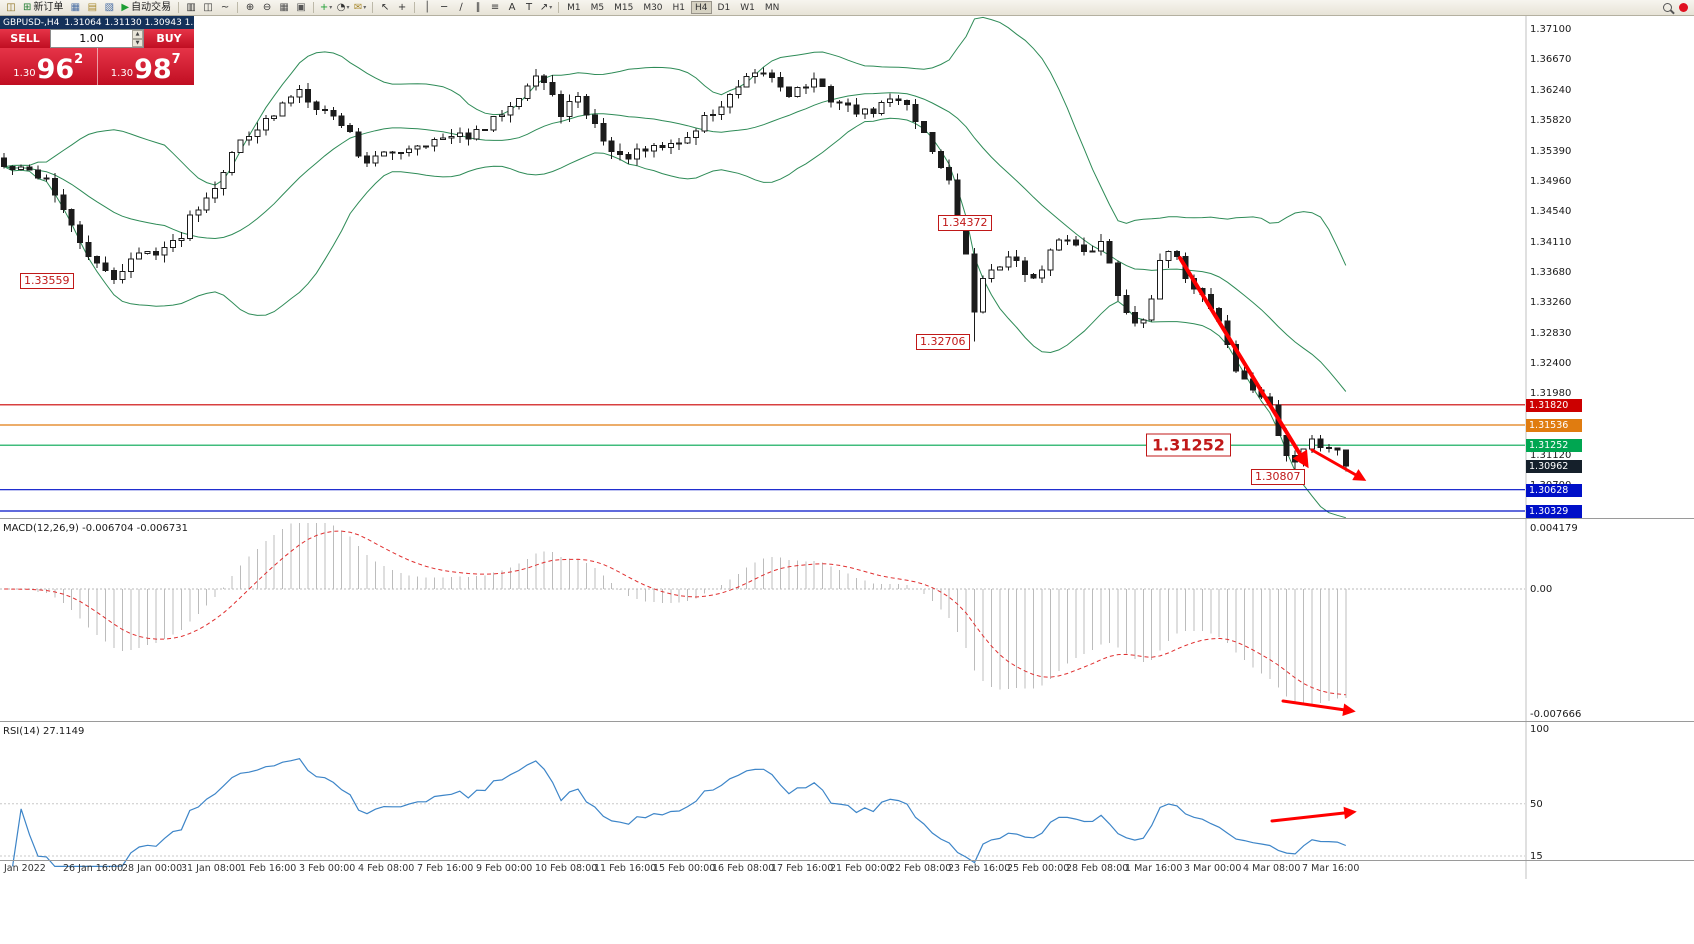 The image size is (1694, 944). Describe the element at coordinates (386, 868) in the screenshot. I see `time-tick: 4 Feb 08:00` at that location.